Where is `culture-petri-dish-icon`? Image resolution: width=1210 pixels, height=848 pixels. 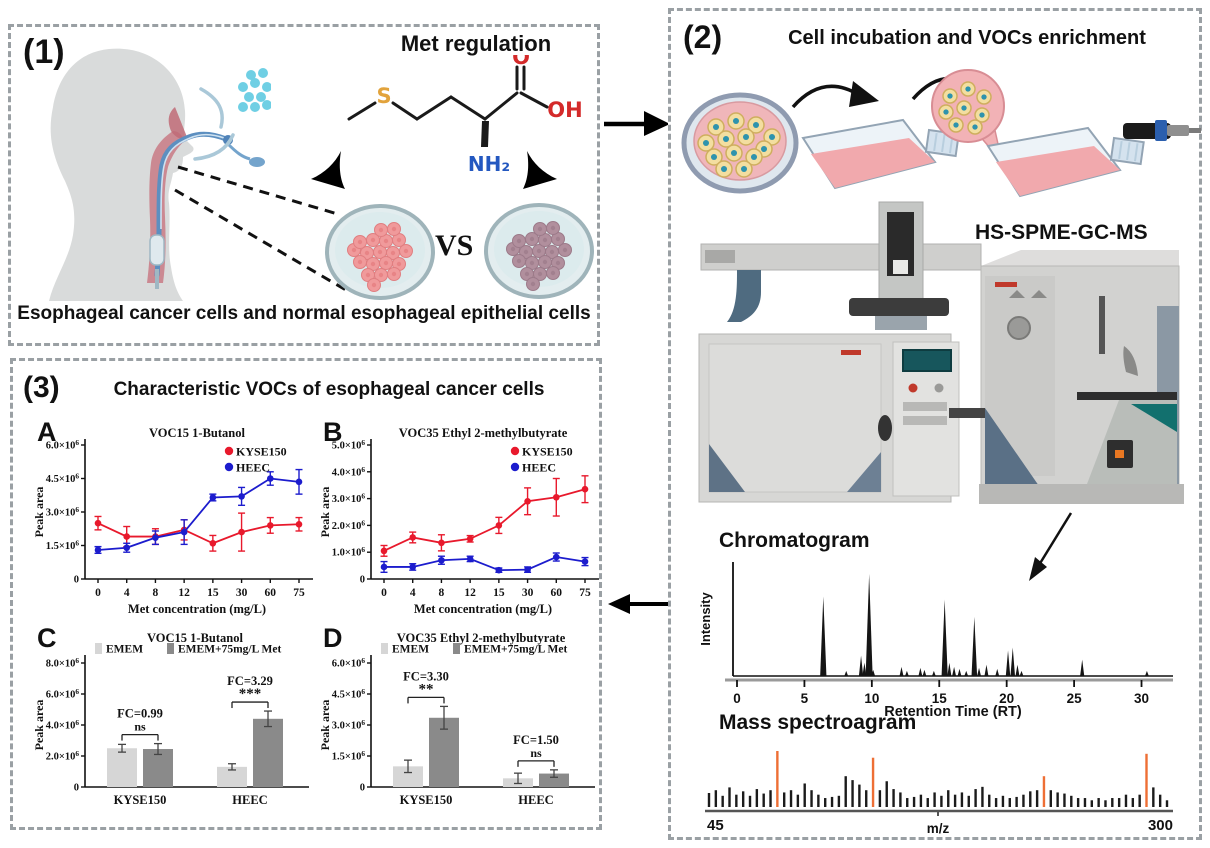 culture-petri-dish-icon is located at coordinates (740, 143).